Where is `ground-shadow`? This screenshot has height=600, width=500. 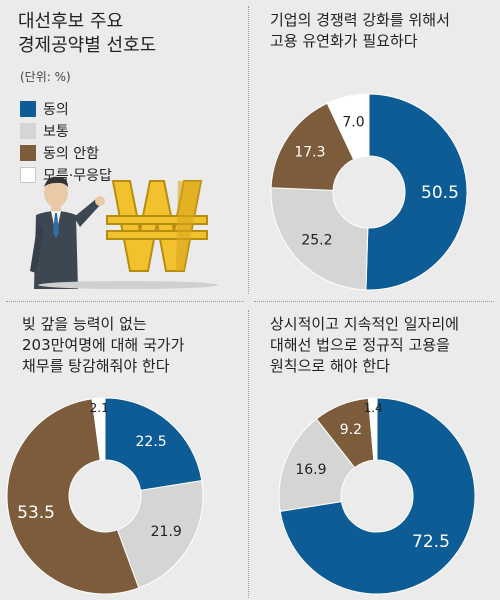 ground-shadow is located at coordinates (128, 285).